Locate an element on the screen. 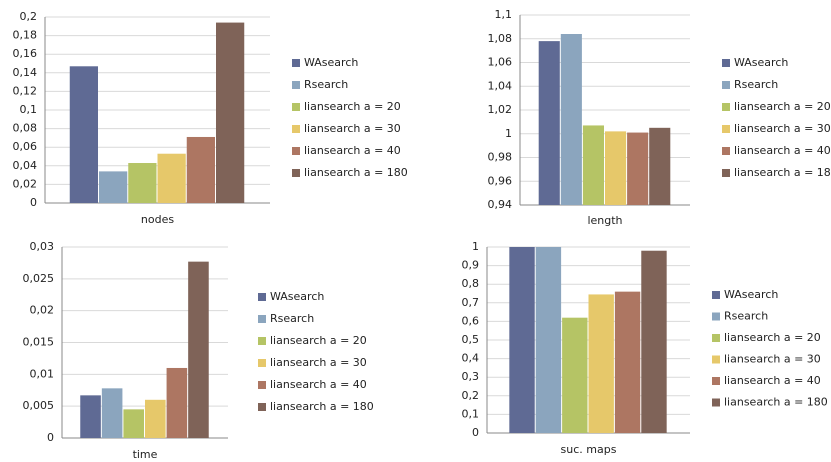 This screenshot has width=831, height=462. x-category-label: time is located at coordinates (145, 454).